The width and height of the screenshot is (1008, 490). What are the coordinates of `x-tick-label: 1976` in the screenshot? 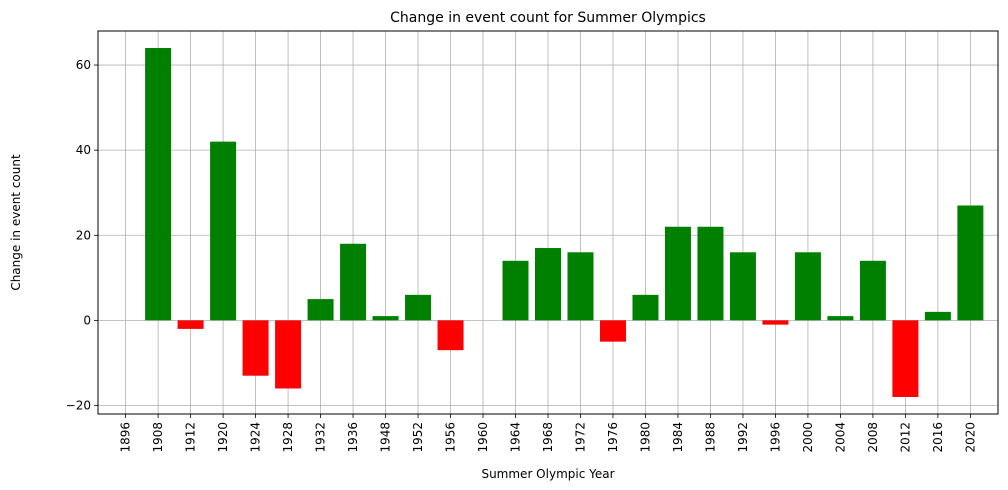 It's located at (613, 437).